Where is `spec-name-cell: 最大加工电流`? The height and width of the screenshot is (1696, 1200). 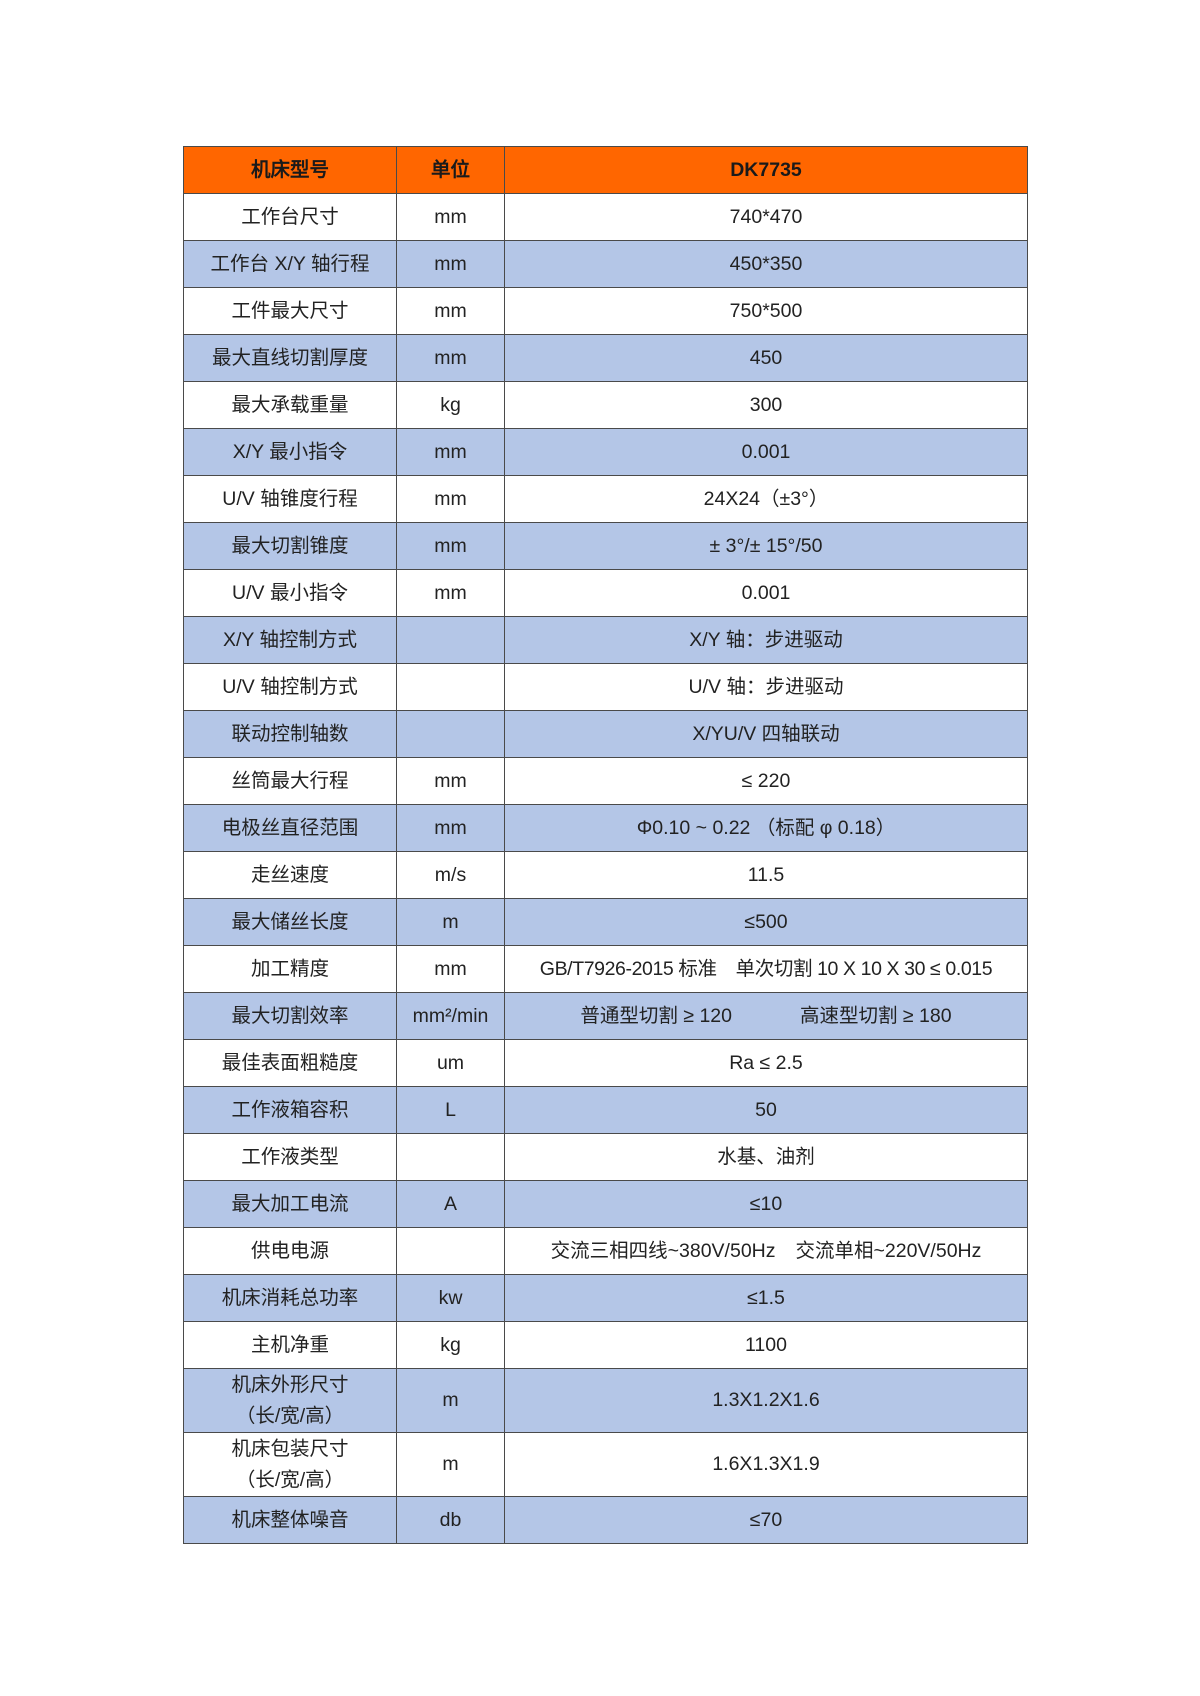
spec-name-cell: 最大加工电流 is located at coordinates (290, 1204).